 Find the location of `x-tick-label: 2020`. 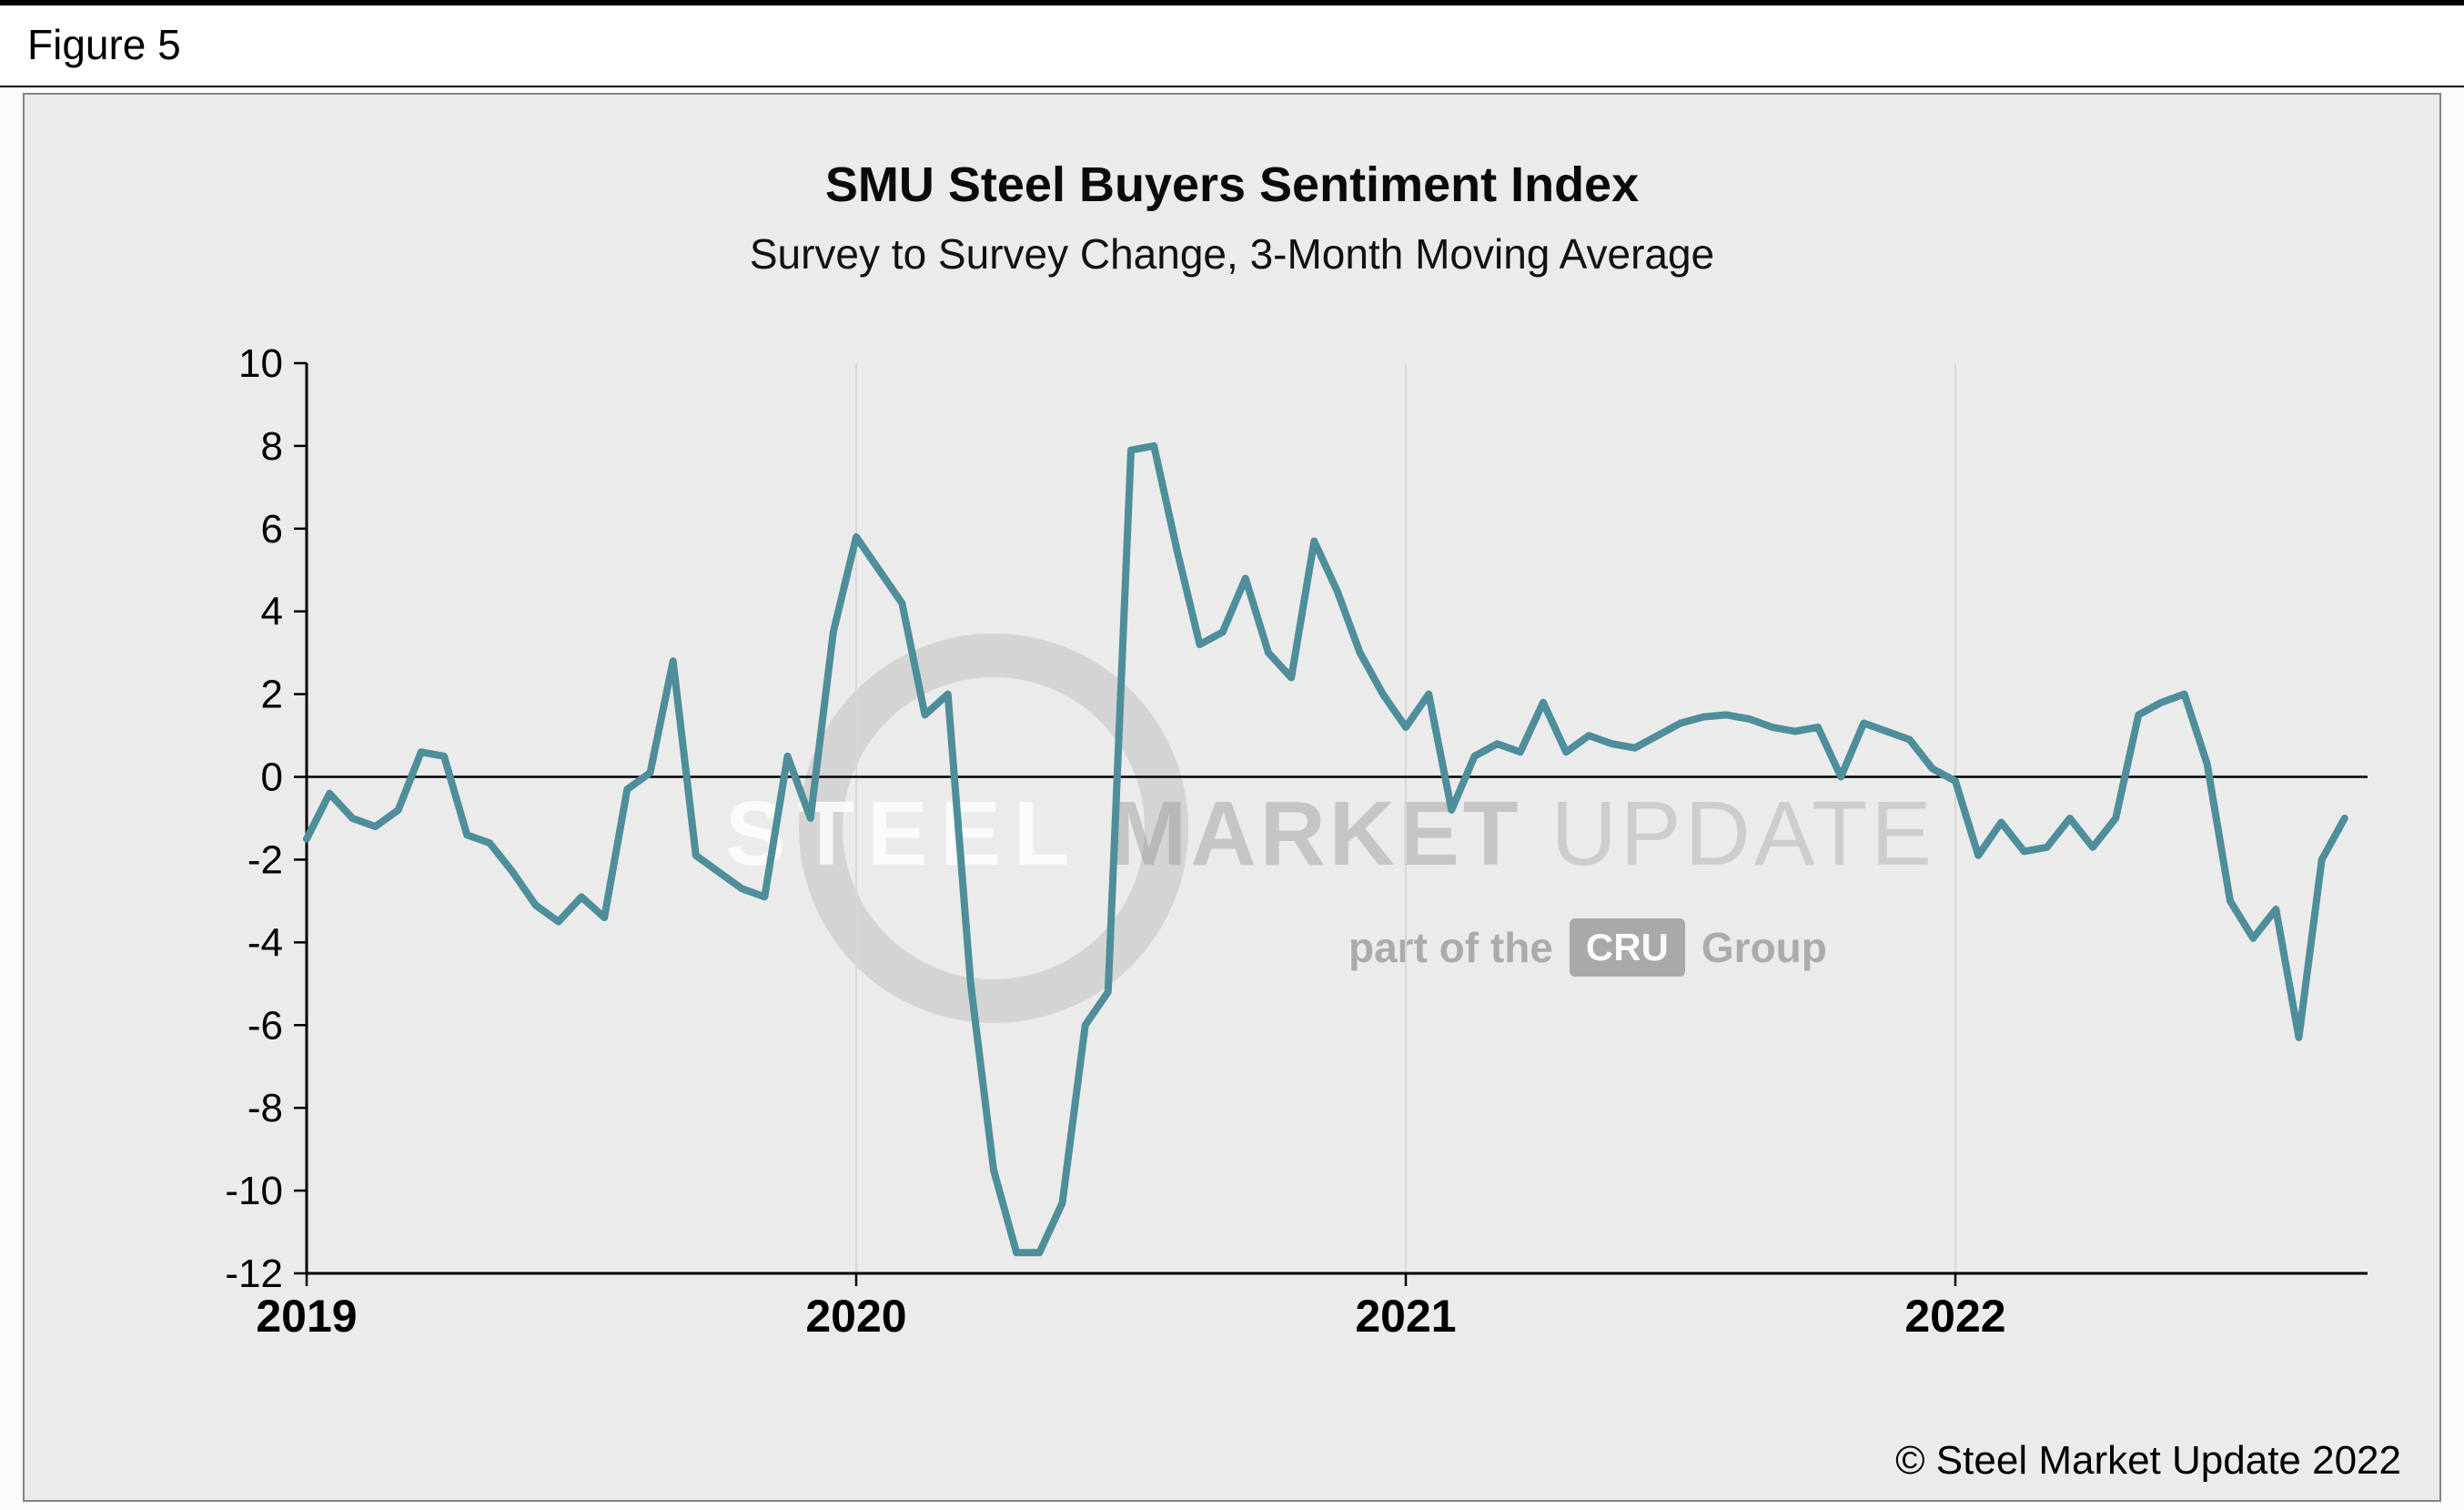

x-tick-label: 2020 is located at coordinates (855, 1316).